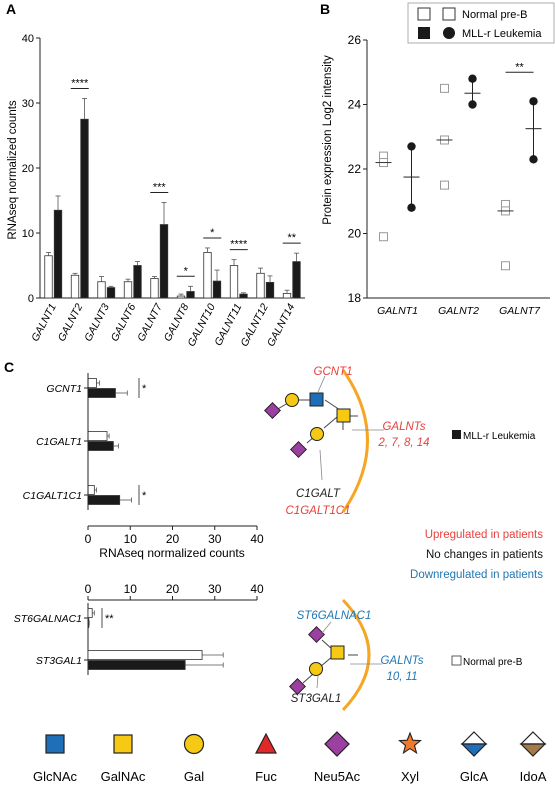 The image size is (555, 798). I want to click on b-point-leukemia-galnt1, so click(411, 207).